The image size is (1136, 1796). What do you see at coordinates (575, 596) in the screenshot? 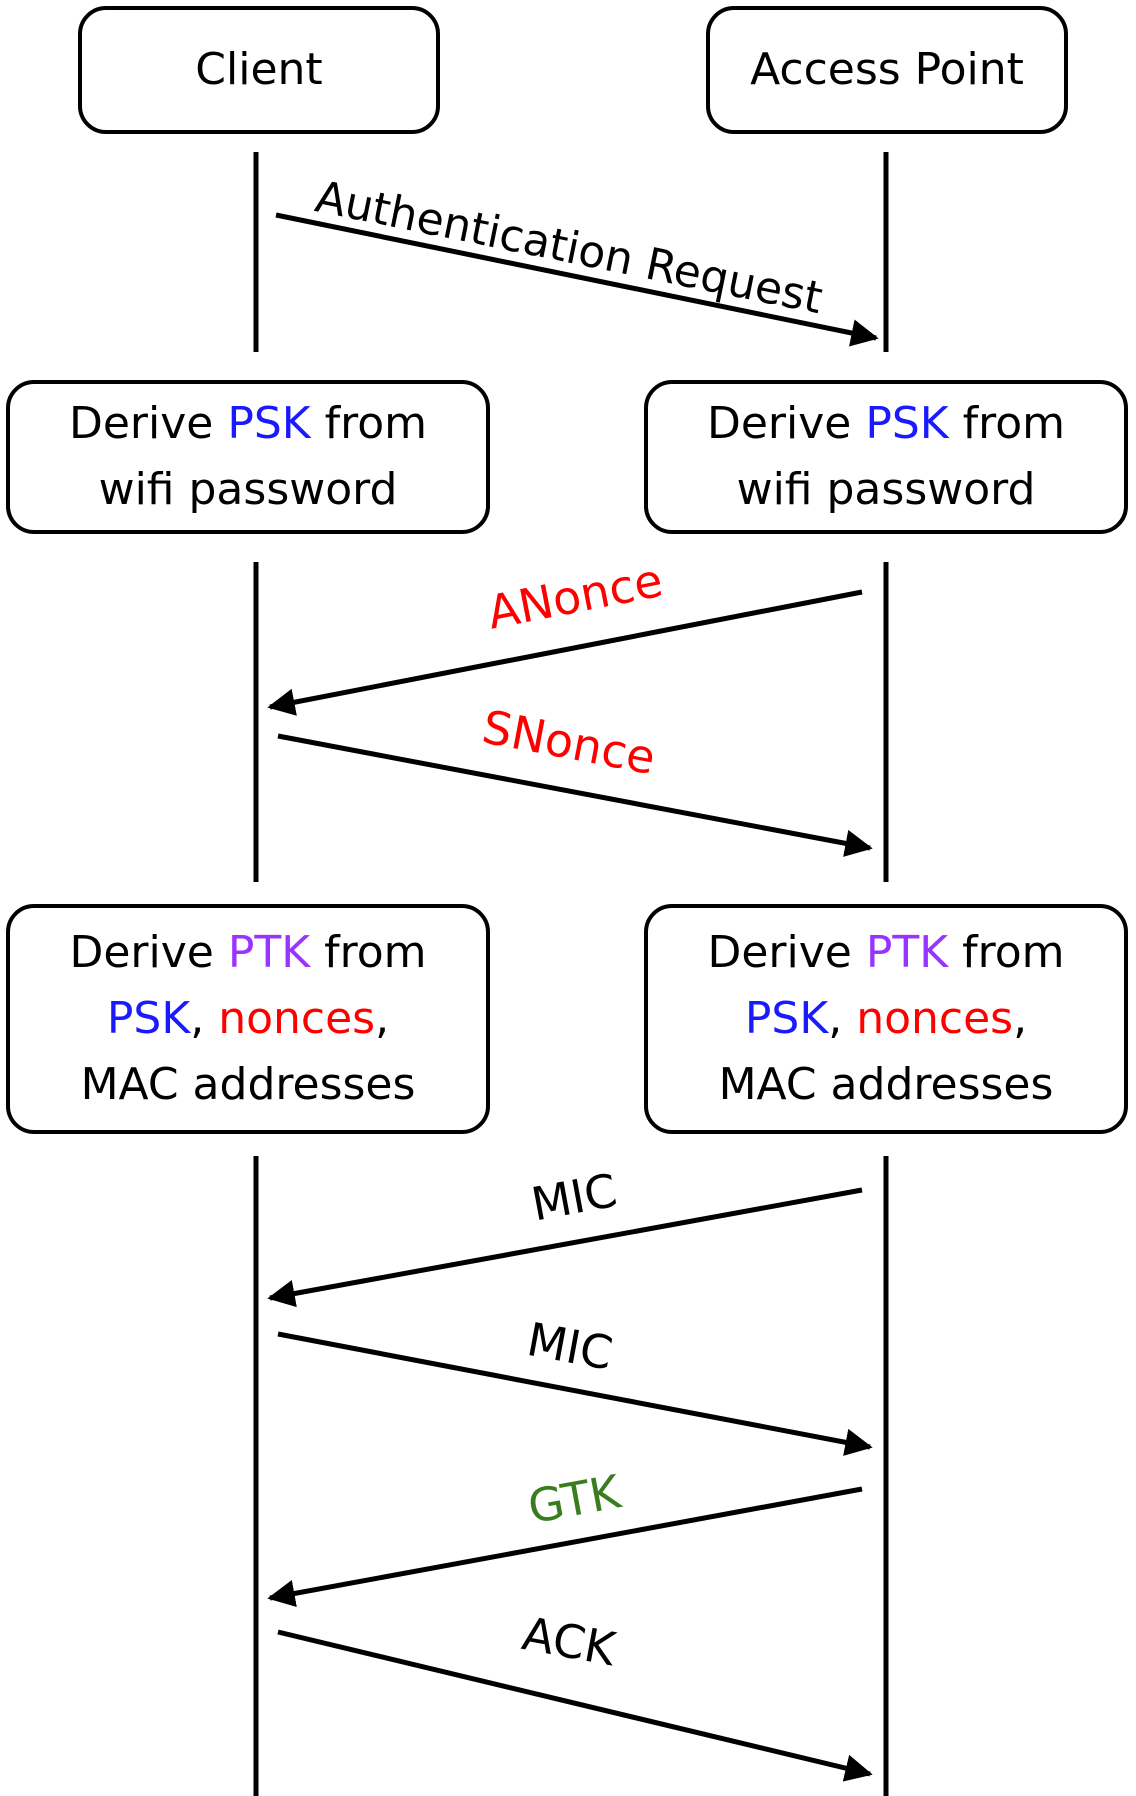
I see `message-label-anonce: ANonce` at bounding box center [575, 596].